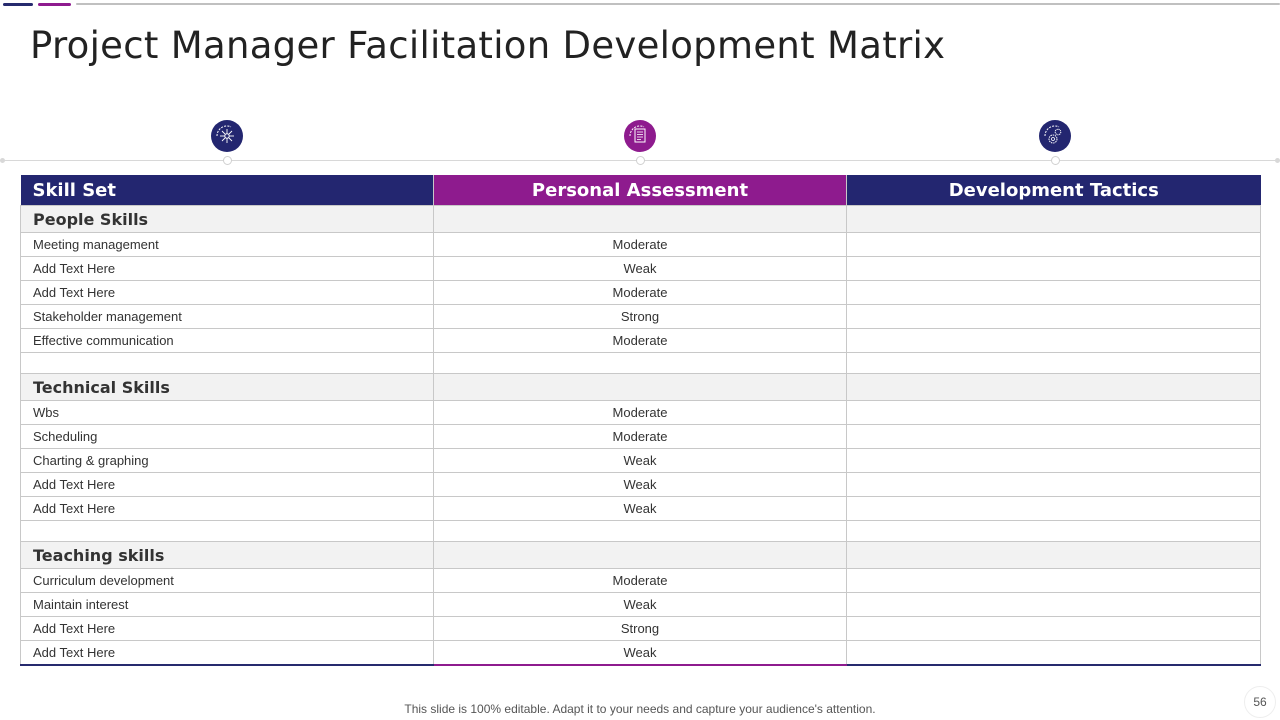 This screenshot has width=1280, height=720. I want to click on table-row: Curriculum development Moderate, so click(640, 580).